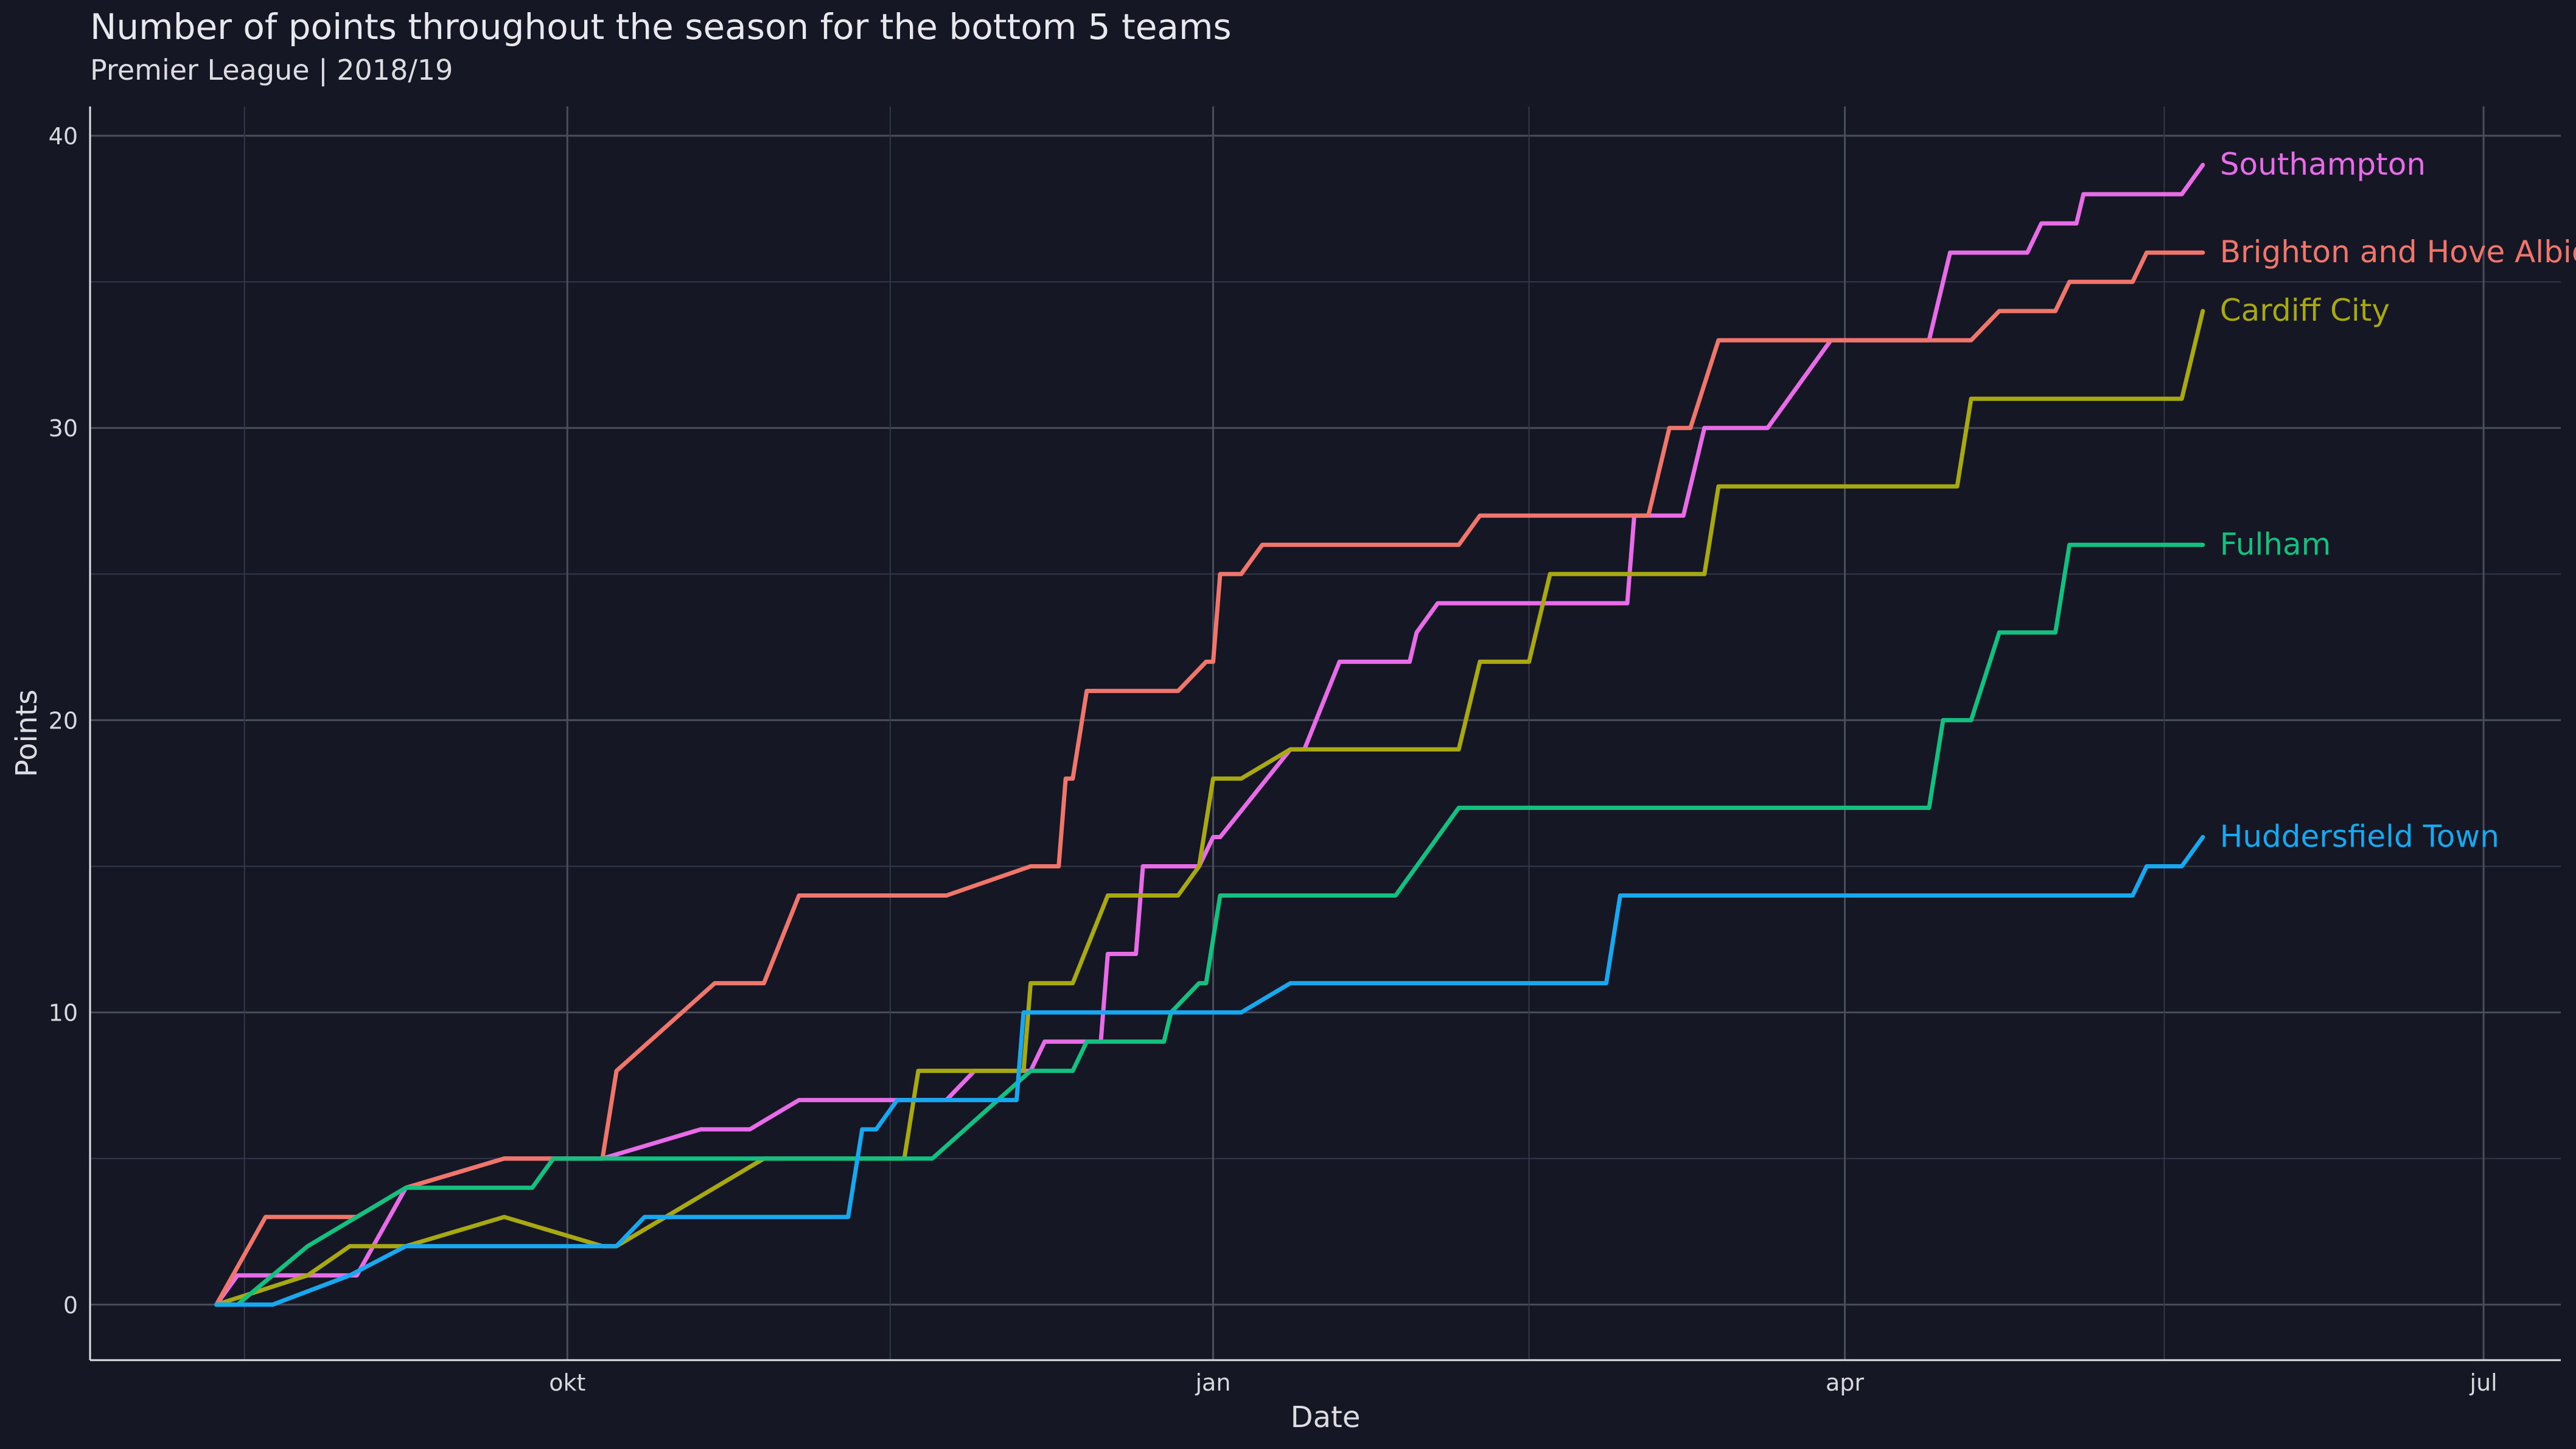 The image size is (2576, 1449). Describe the element at coordinates (63, 136) in the screenshot. I see `y-tick-label: 40` at that location.